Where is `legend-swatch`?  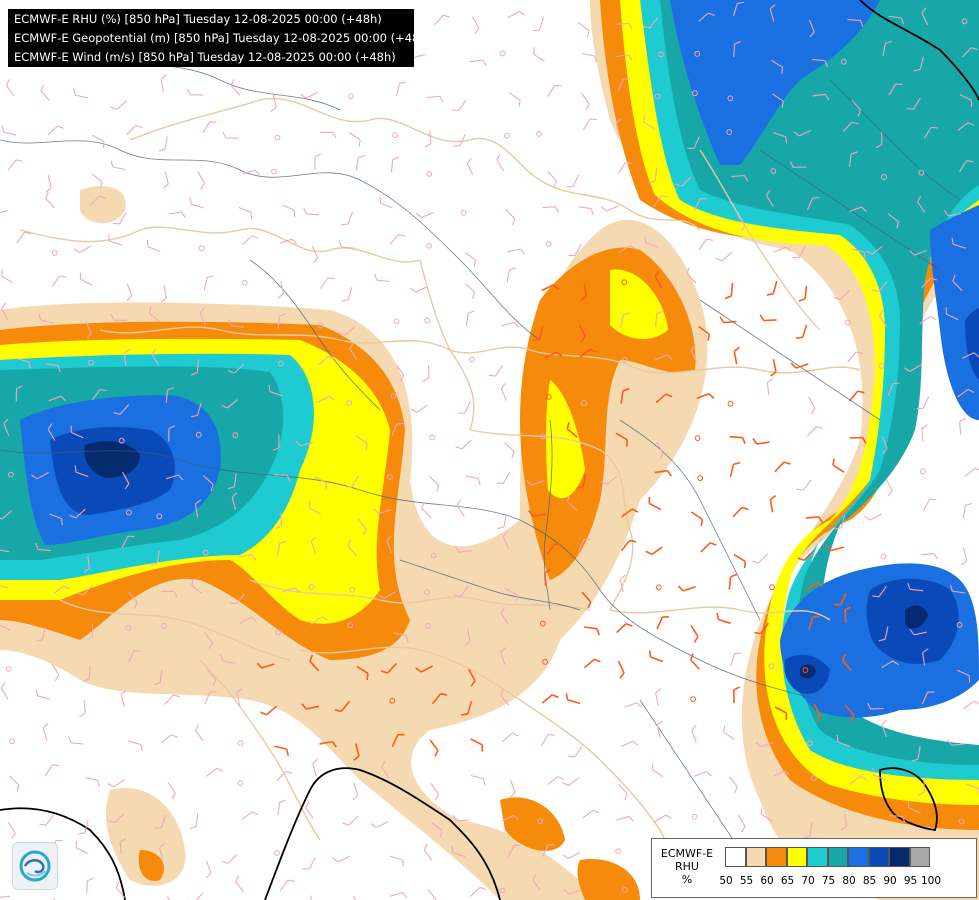
legend-swatch is located at coordinates (858, 857).